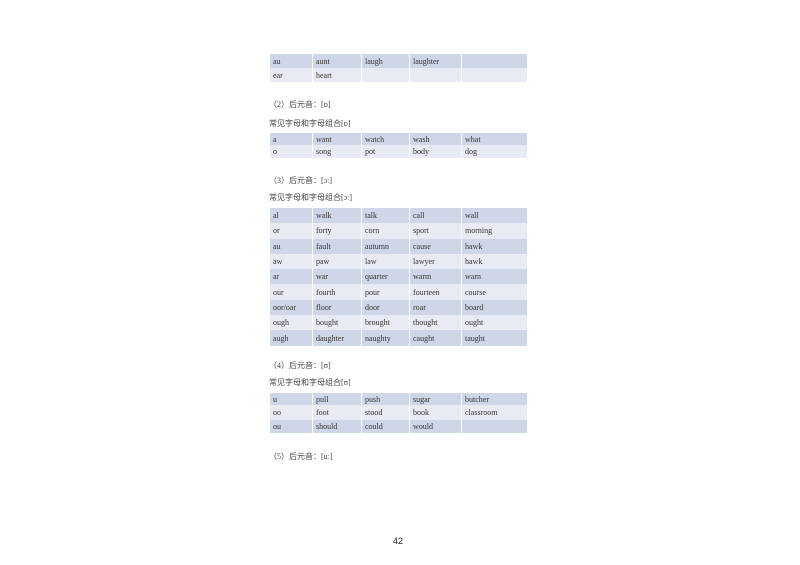  I want to click on table-cell: should, so click(337, 426).